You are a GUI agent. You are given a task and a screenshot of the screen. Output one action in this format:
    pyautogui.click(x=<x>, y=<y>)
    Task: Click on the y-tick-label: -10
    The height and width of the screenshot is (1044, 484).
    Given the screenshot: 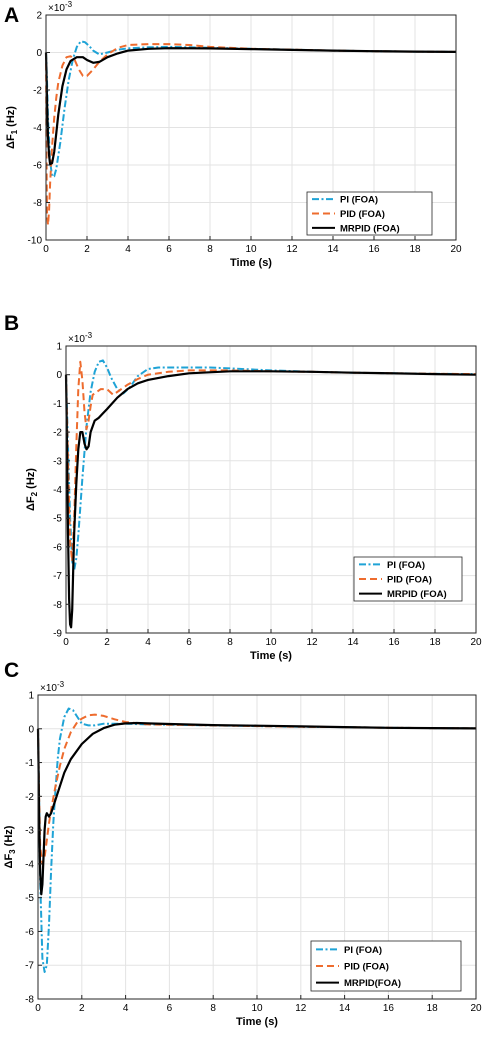 What is the action you would take?
    pyautogui.click(x=35, y=241)
    